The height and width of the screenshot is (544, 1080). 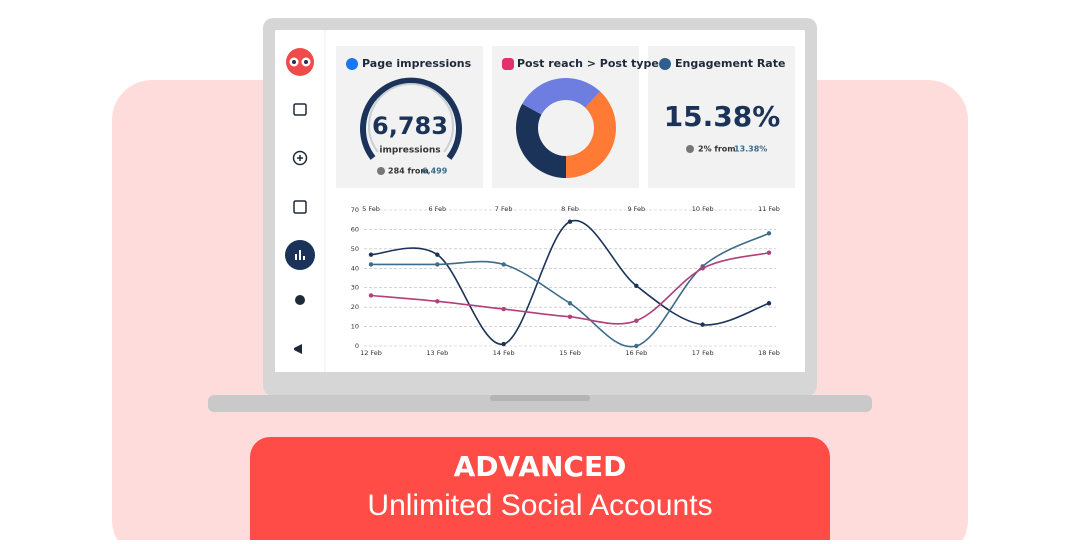 I want to click on y-tick-label: 20, so click(x=355, y=307).